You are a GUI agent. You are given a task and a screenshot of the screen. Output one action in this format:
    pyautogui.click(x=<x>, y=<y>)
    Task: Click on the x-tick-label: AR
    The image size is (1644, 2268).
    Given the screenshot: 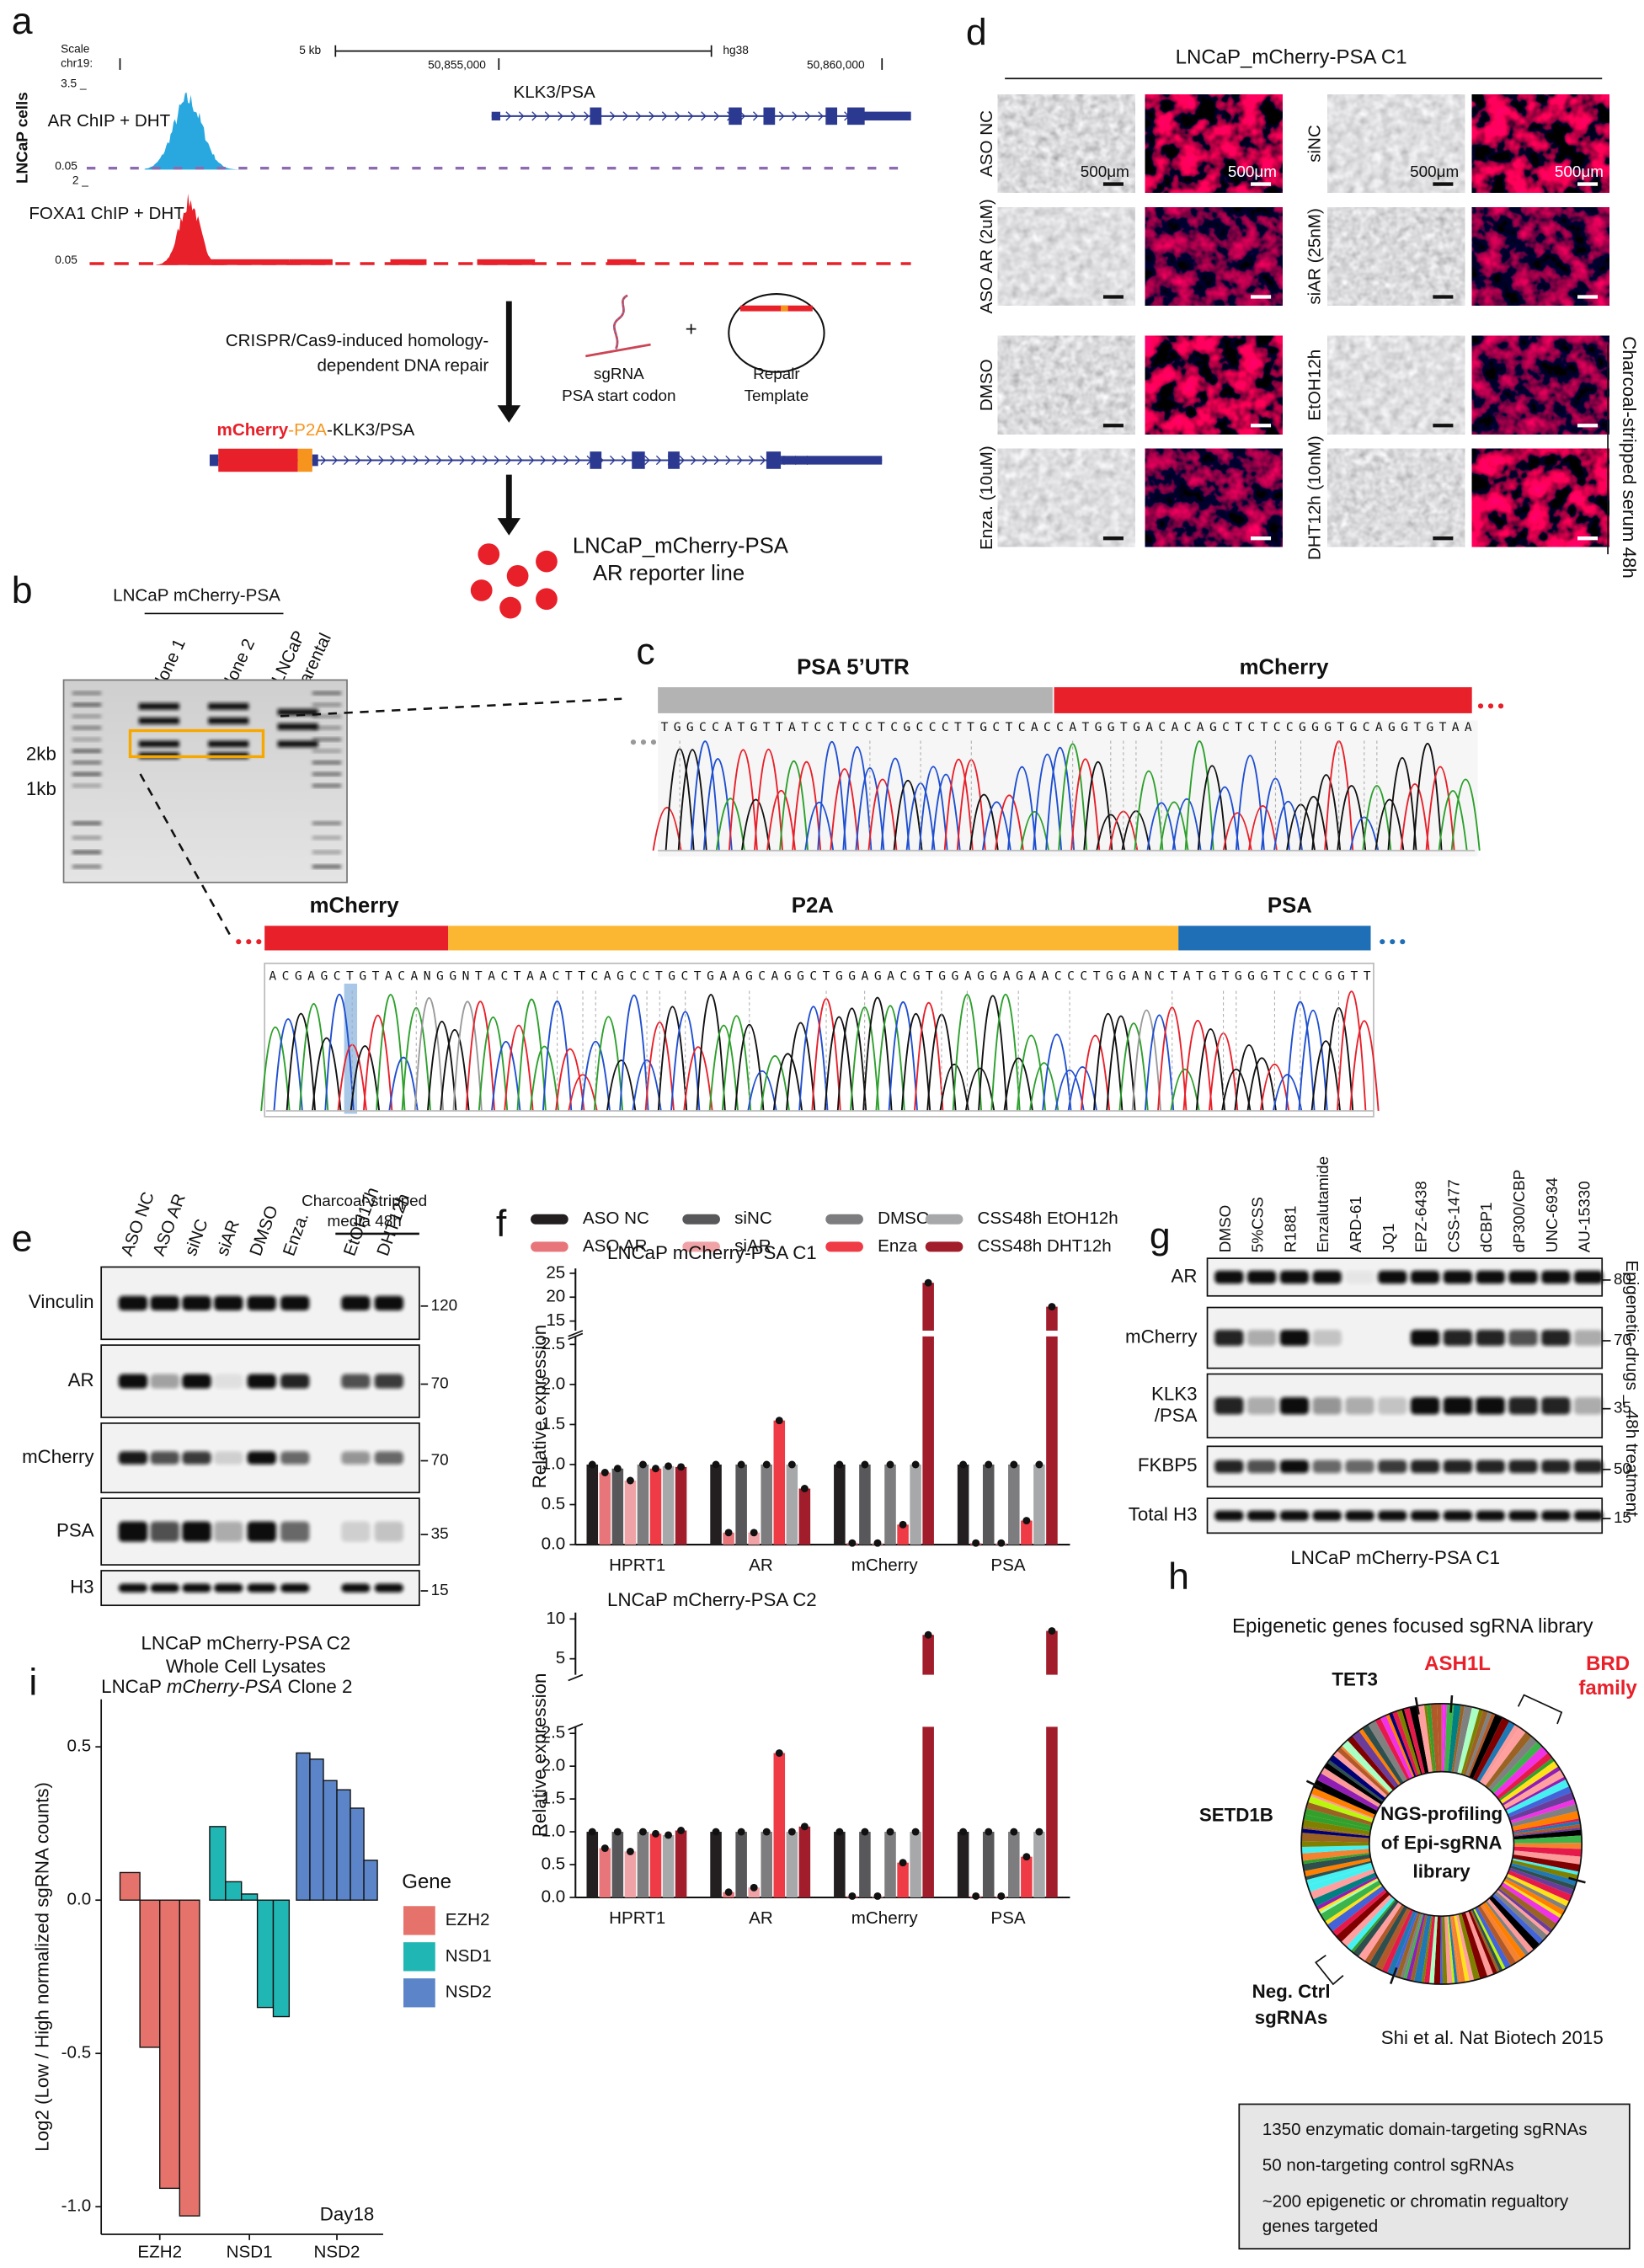 What is the action you would take?
    pyautogui.click(x=761, y=1918)
    